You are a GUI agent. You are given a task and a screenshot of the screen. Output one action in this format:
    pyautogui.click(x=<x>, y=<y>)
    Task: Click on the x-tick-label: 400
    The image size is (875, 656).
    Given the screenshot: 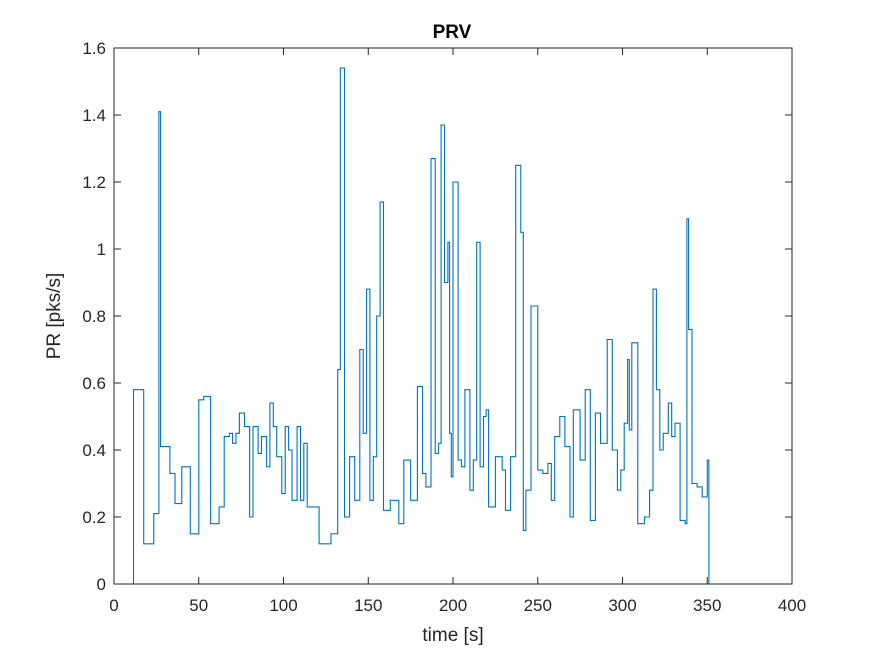 What is the action you would take?
    pyautogui.click(x=792, y=605)
    